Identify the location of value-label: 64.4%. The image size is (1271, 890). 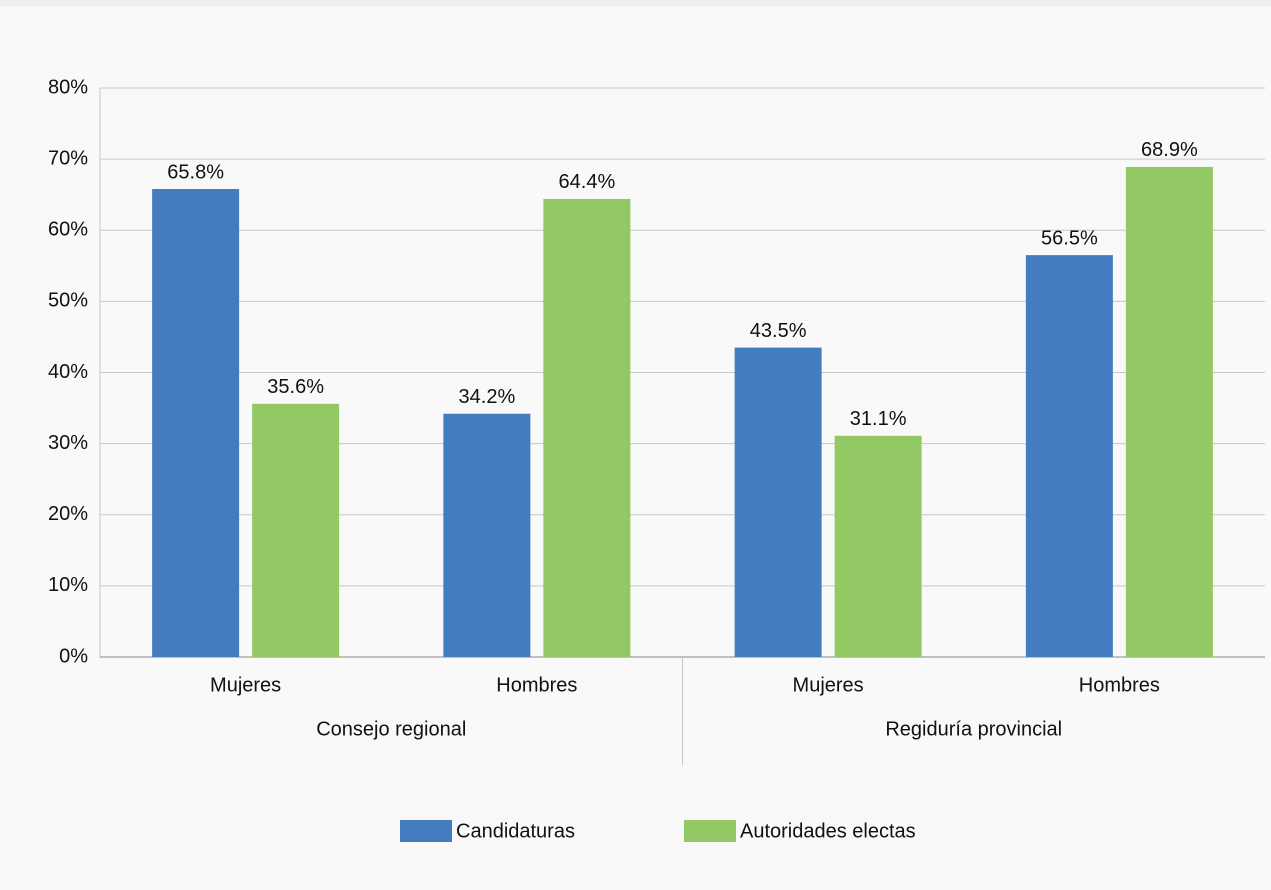
(587, 182).